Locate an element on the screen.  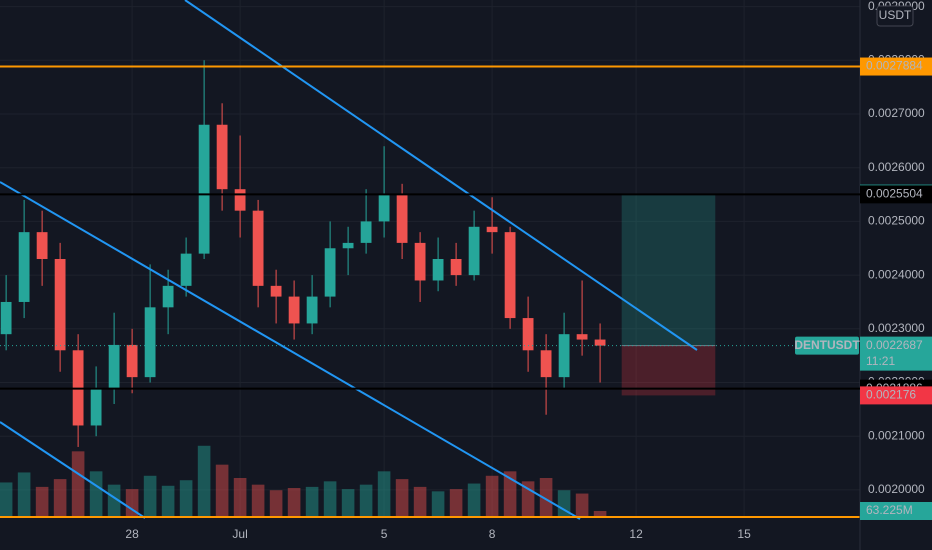
currency: USDT is located at coordinates (895, 15).